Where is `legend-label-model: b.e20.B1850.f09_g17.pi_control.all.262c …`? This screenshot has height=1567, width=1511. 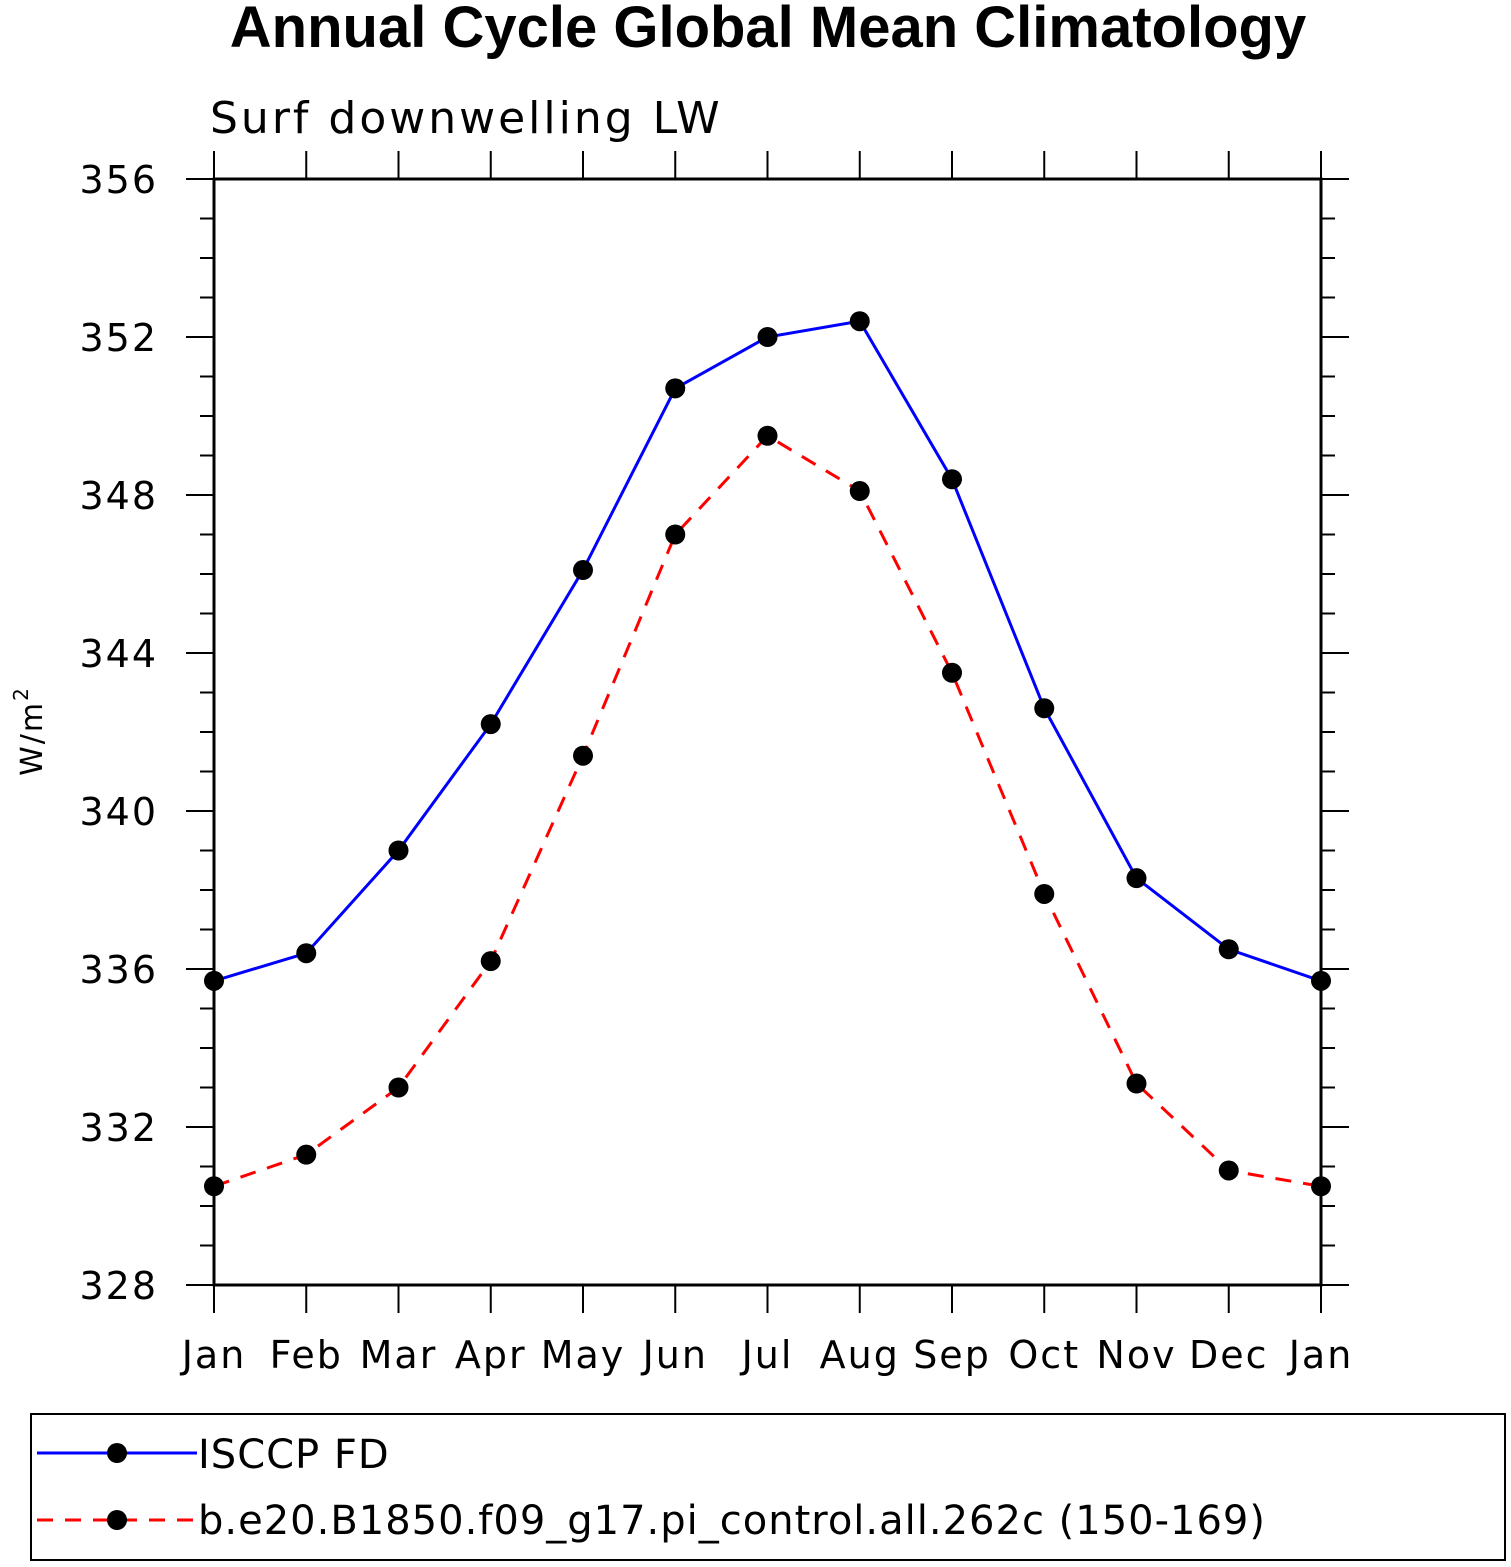 legend-label-model: b.e20.B1850.f09_g17.pi_control.all.262c … is located at coordinates (732, 1521).